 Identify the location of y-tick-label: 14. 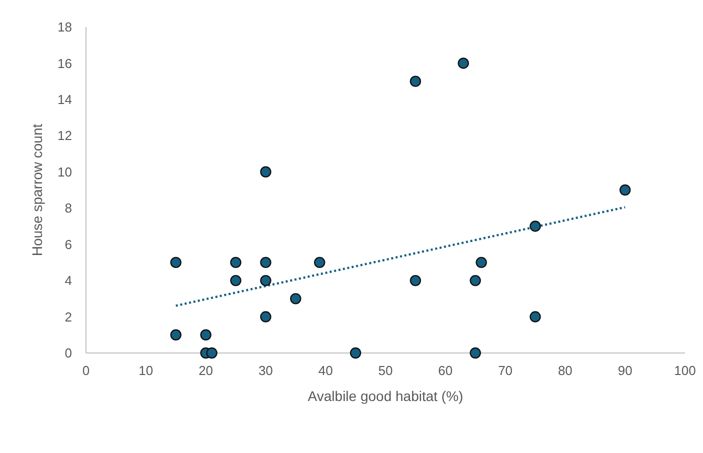
(65, 99).